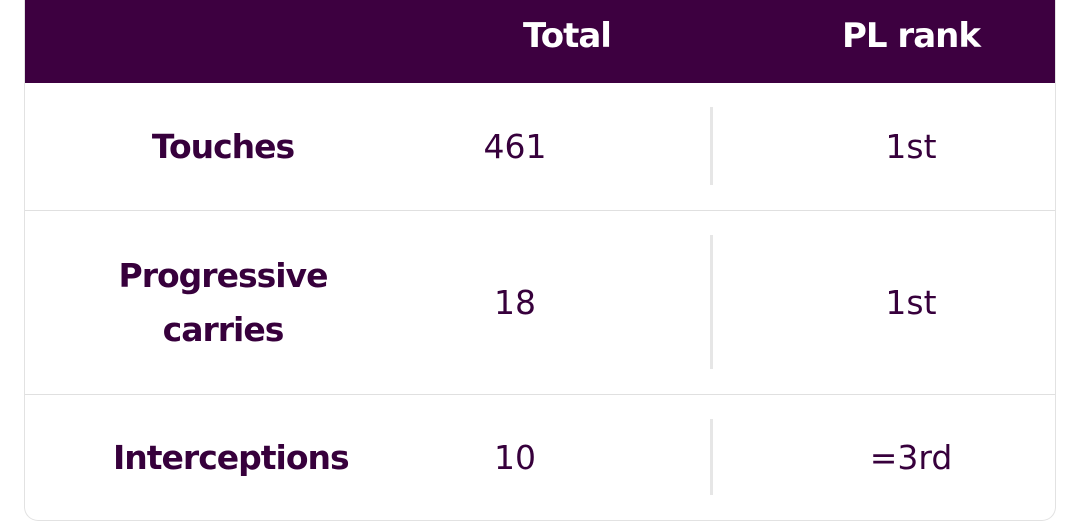 The image size is (1080, 529). What do you see at coordinates (515, 302) in the screenshot?
I see `total-value: 18` at bounding box center [515, 302].